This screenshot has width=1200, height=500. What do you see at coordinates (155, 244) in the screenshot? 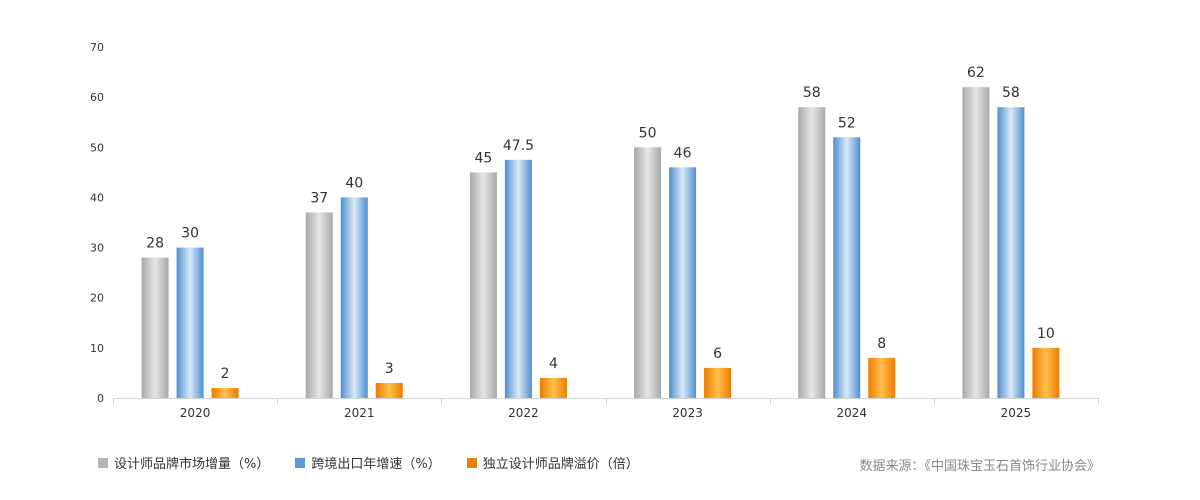
I see `bar-value-label: 28` at bounding box center [155, 244].